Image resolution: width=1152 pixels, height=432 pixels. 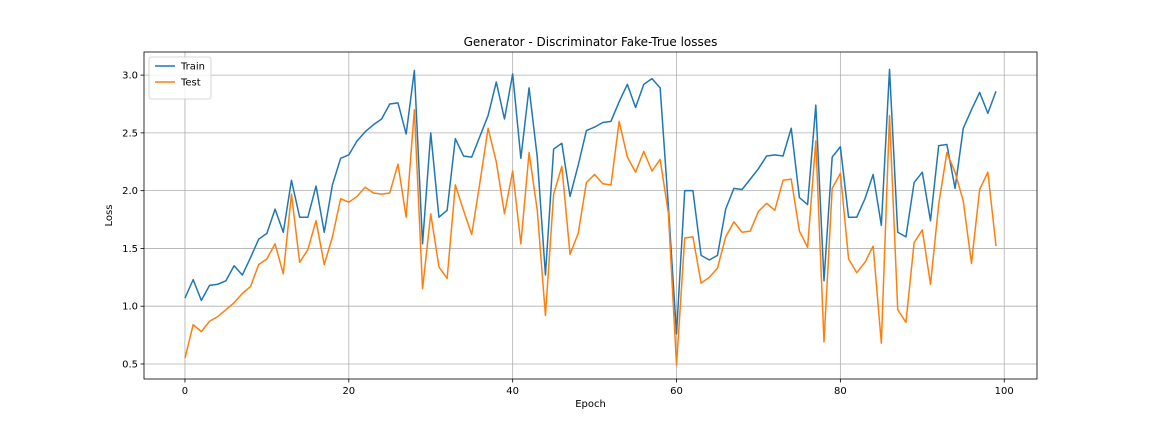 I want to click on y-axis-label: Loss, so click(x=109, y=216).